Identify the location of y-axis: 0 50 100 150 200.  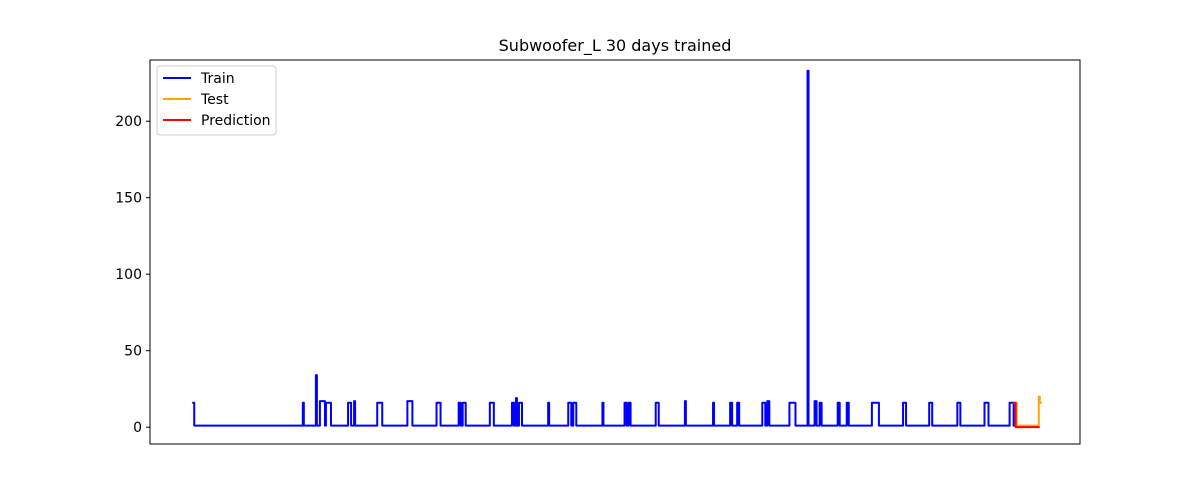
(132, 275).